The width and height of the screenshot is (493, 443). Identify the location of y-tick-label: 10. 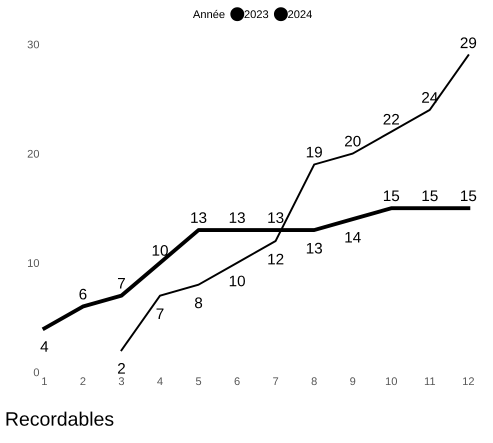
(34, 263).